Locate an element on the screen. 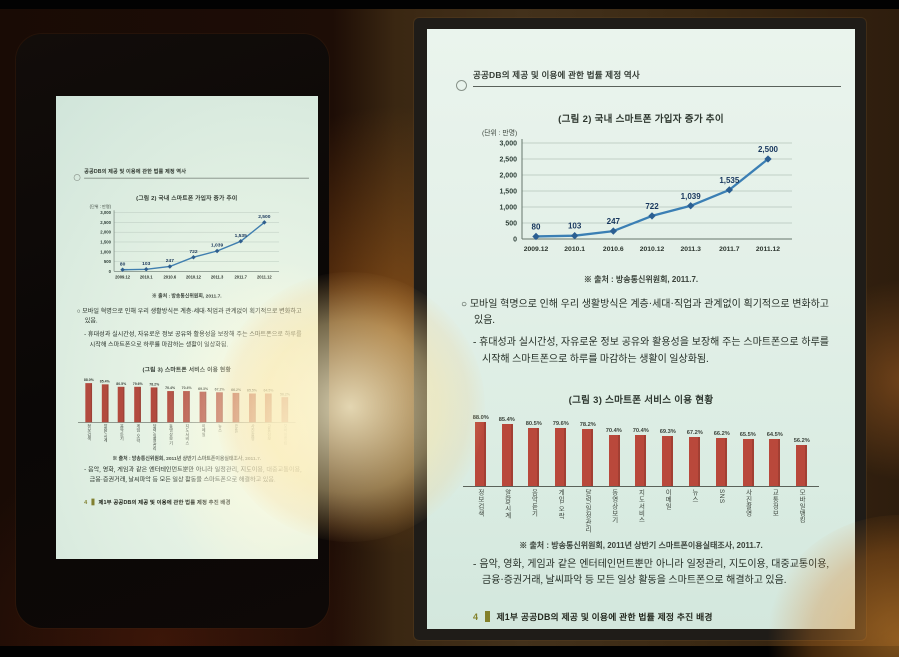  bar-value-label: 66.2% is located at coordinates (235, 390).